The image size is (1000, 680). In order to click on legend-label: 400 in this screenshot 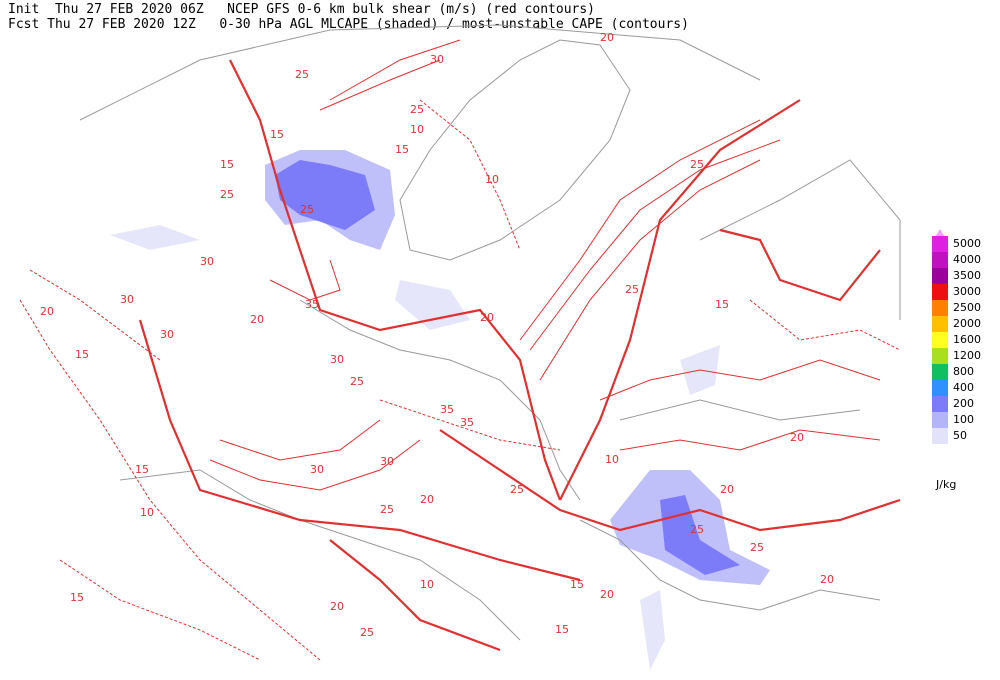, I will do `click(963, 387)`.